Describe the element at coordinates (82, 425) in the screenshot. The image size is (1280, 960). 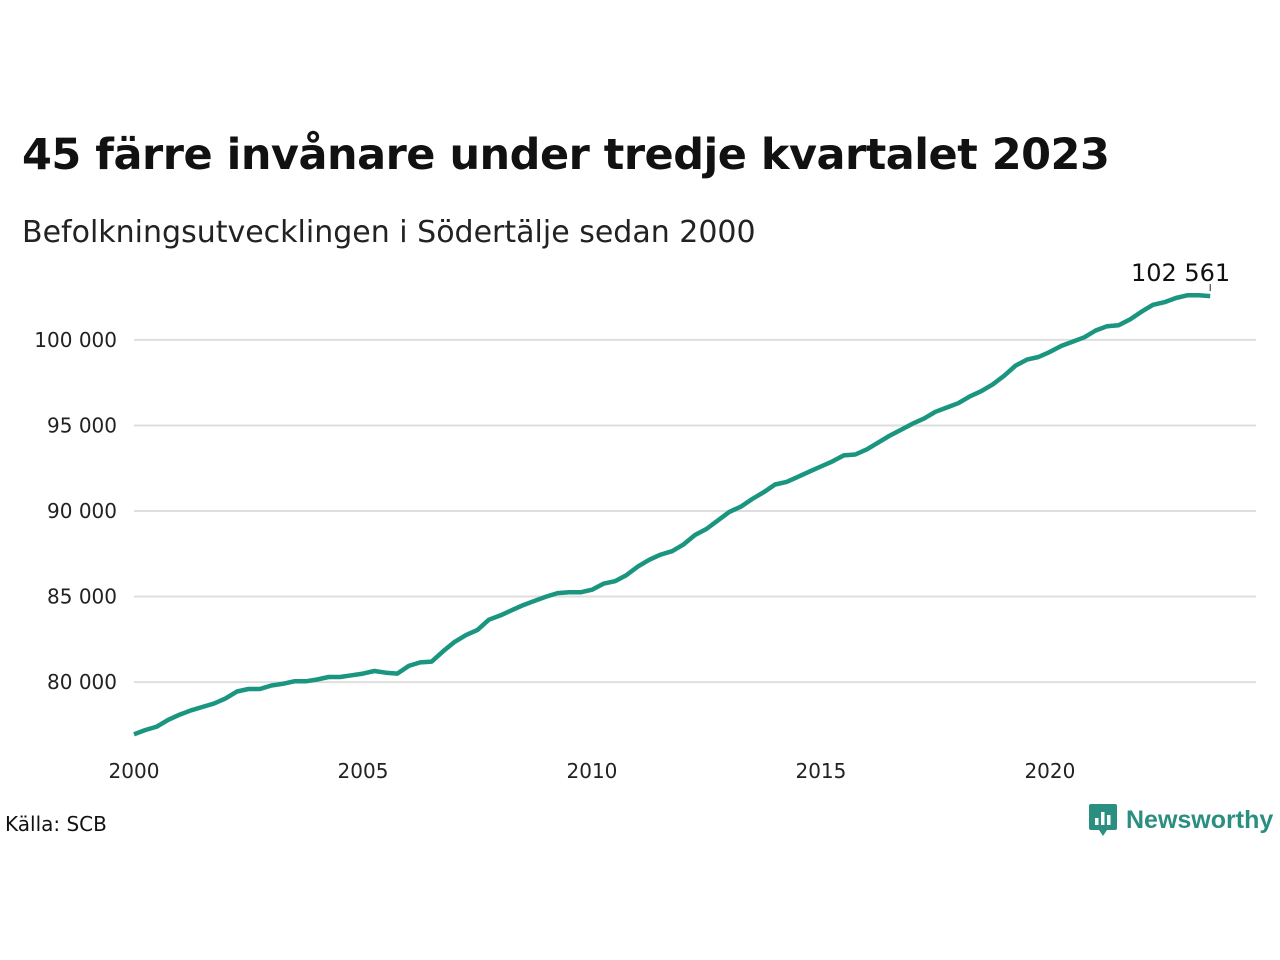
I see `y-tick-label: 95 000` at that location.